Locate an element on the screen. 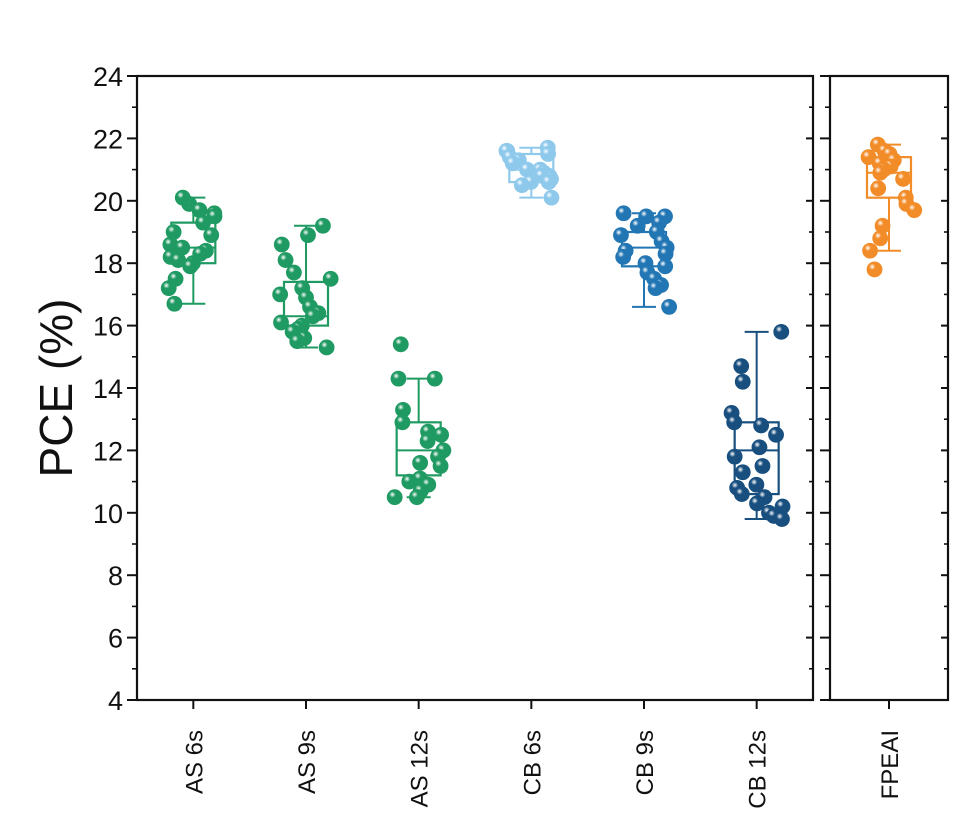  y-tick-label: 22 is located at coordinates (108, 139).